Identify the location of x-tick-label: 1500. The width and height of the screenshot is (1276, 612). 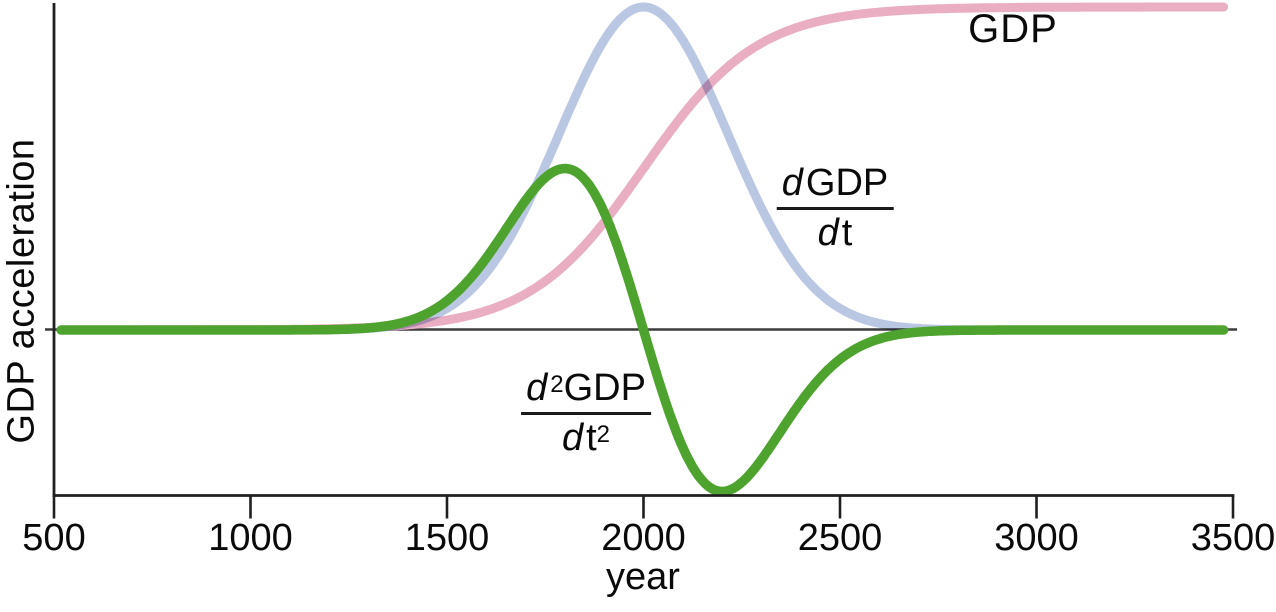
(447, 538).